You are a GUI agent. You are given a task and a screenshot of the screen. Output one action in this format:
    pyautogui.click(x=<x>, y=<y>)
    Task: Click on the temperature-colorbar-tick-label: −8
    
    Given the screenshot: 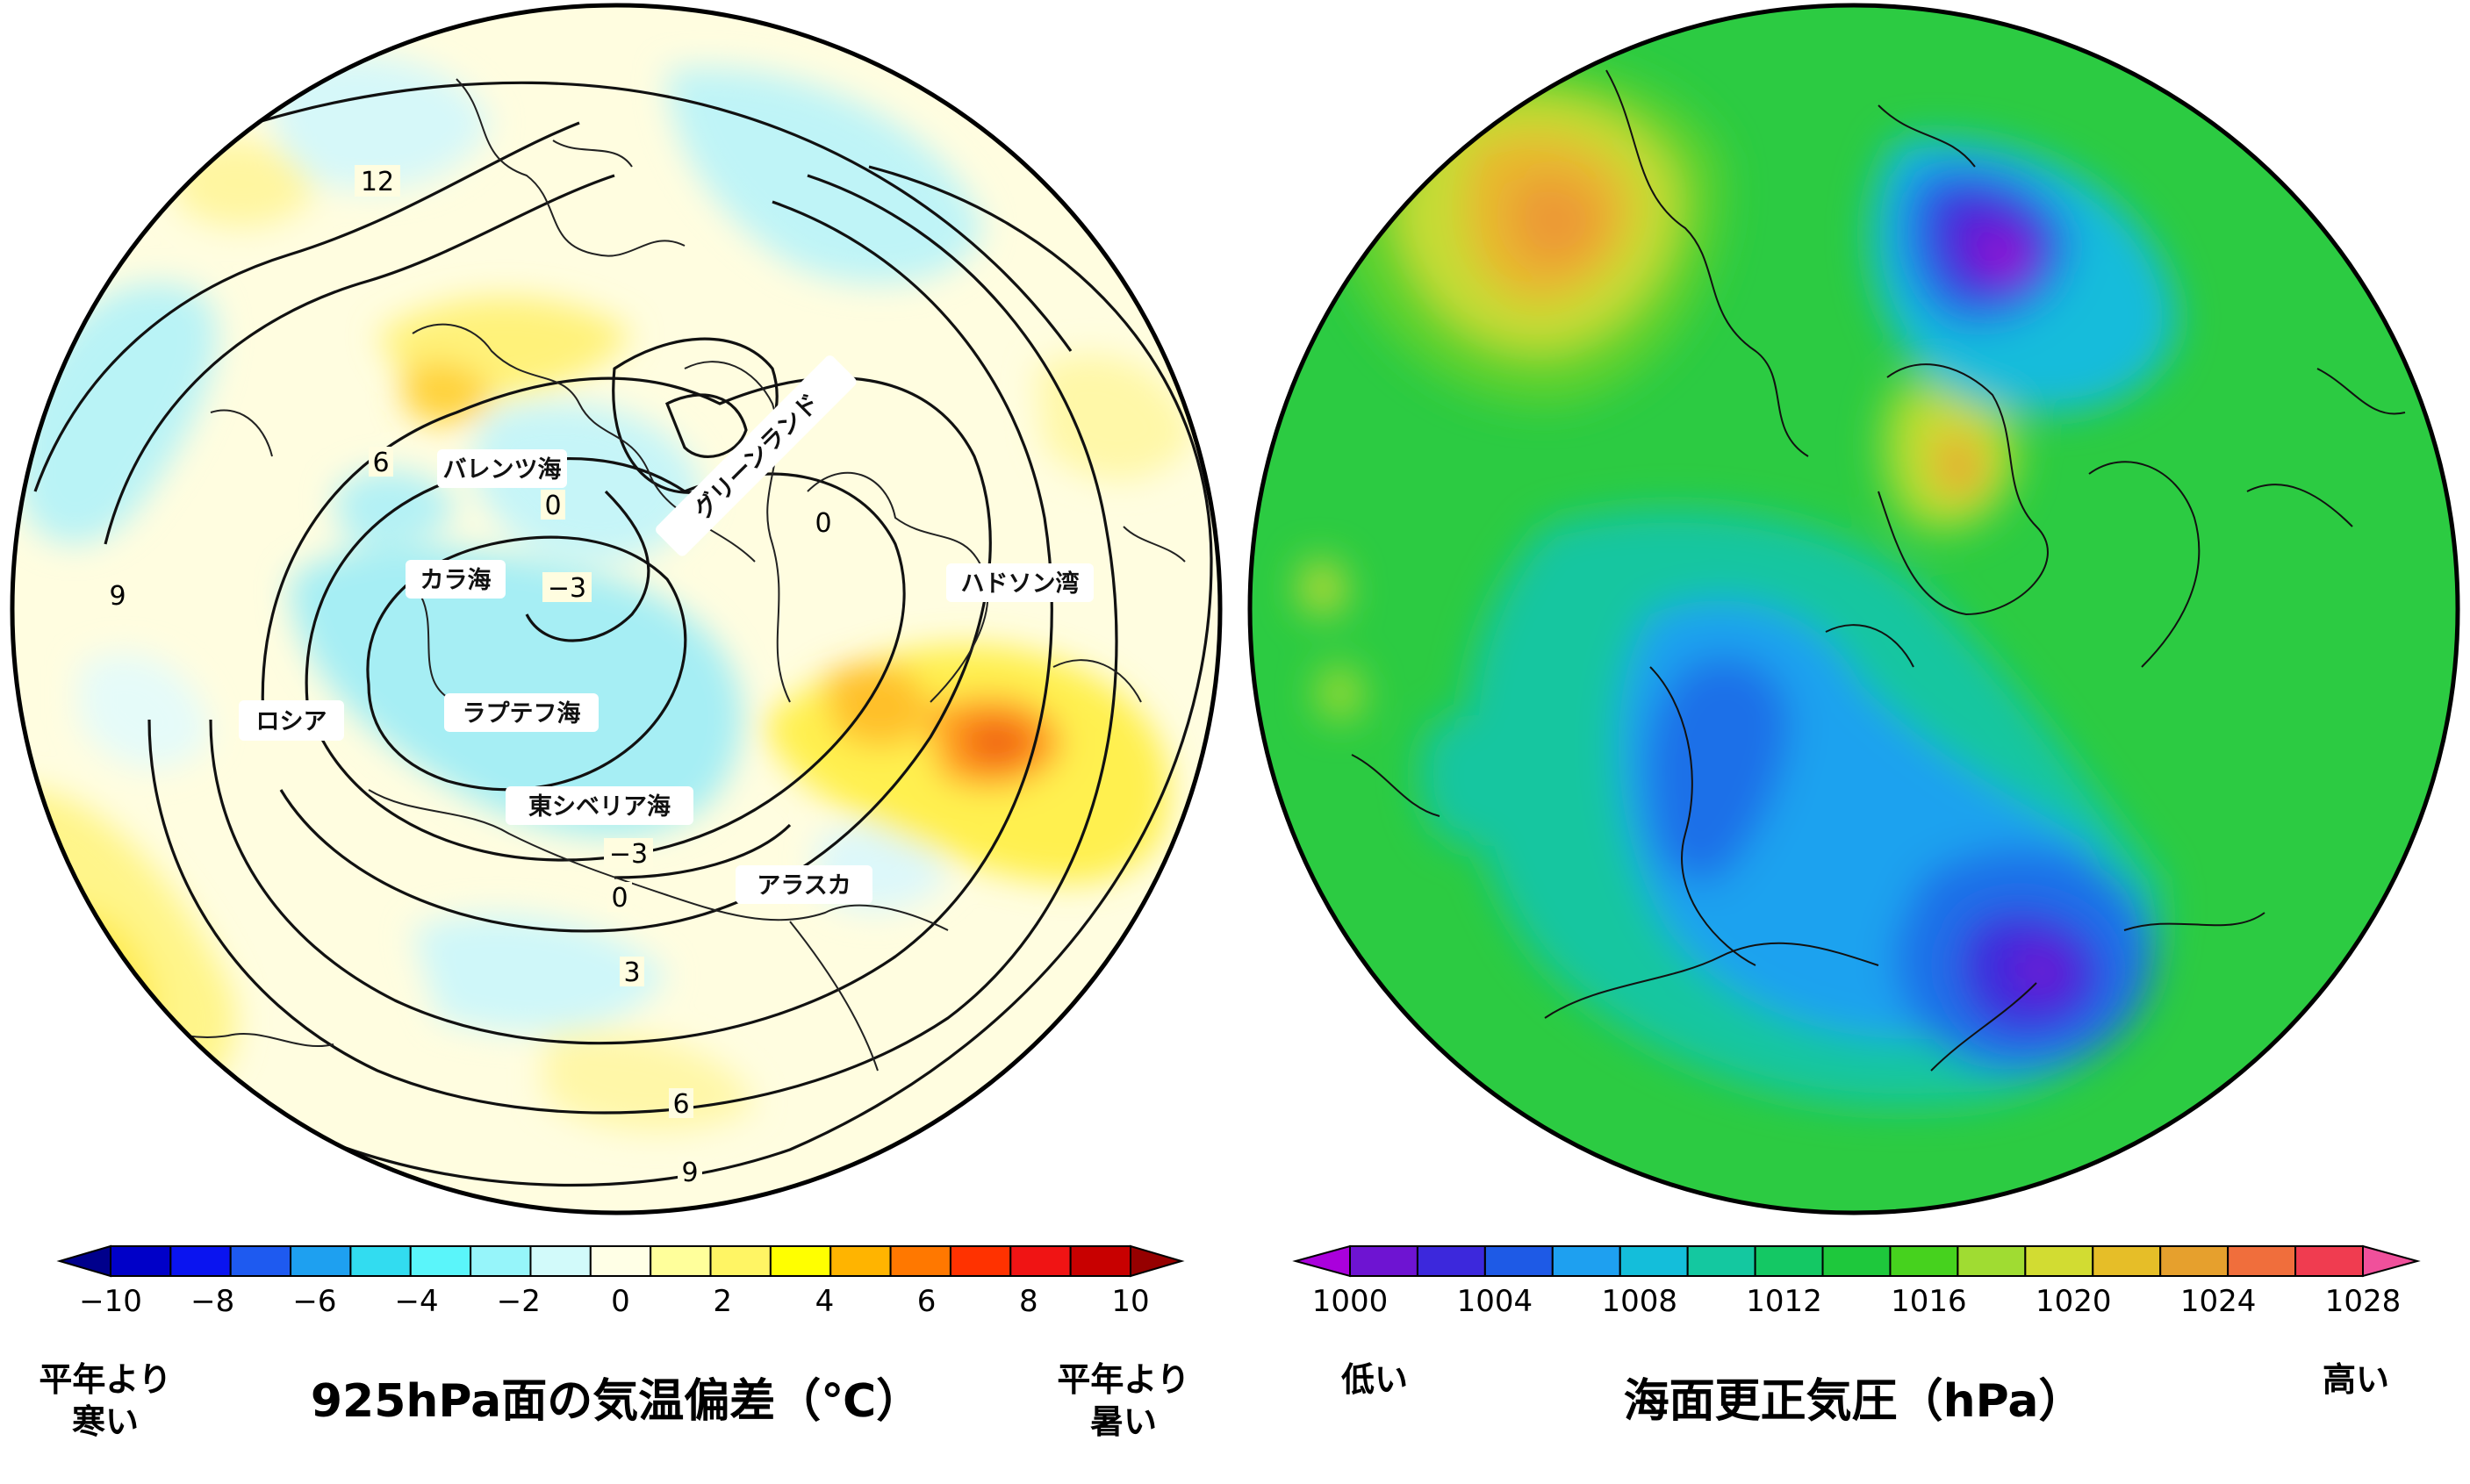 What is the action you would take?
    pyautogui.click(x=212, y=1301)
    